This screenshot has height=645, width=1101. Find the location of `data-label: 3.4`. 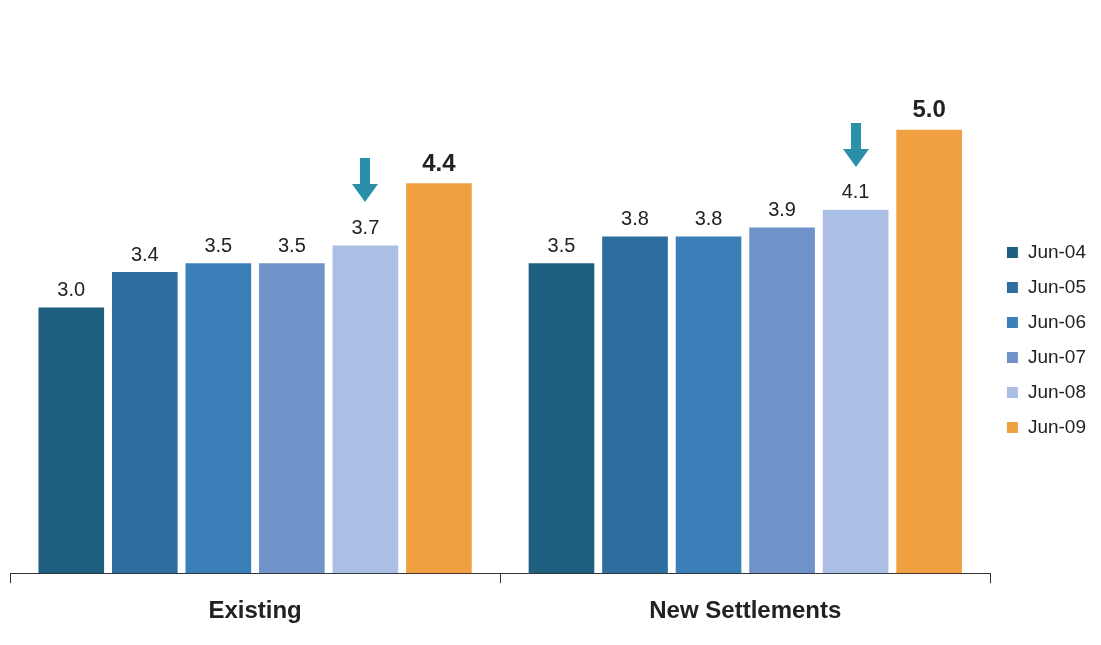

data-label: 3.4 is located at coordinates (144, 253).